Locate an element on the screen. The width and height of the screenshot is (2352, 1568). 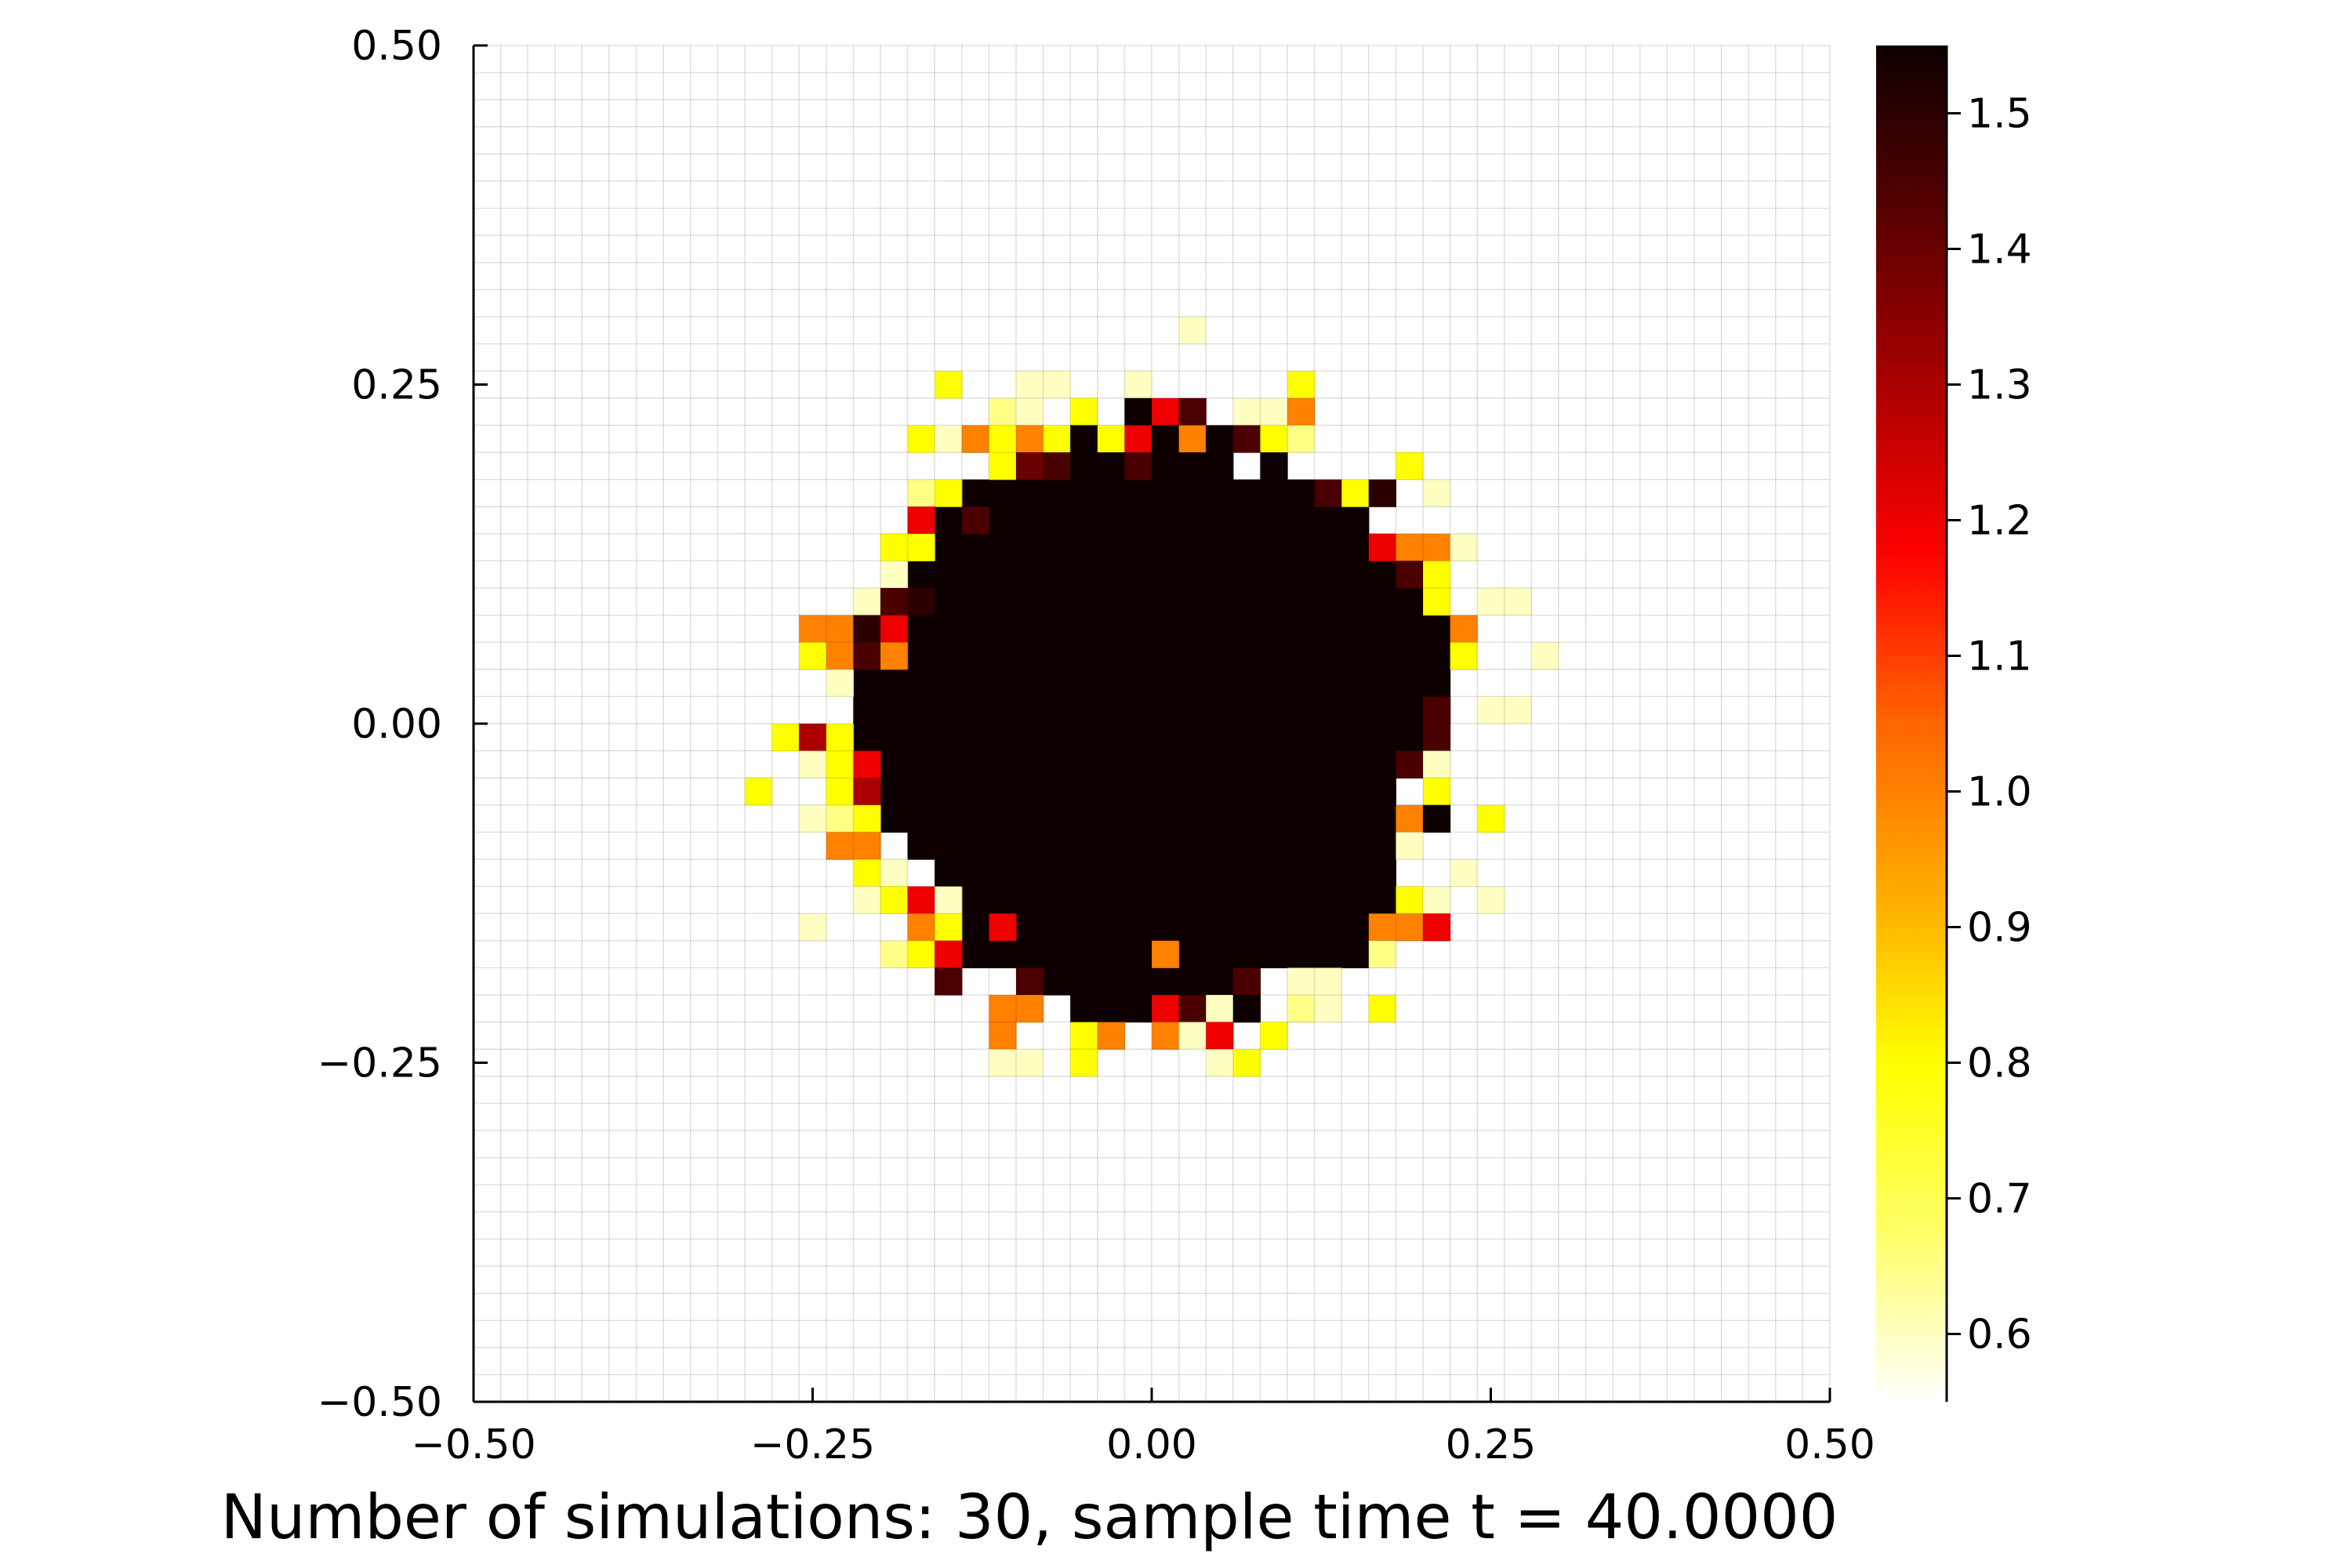
y-tick-label: −0.50 is located at coordinates (380, 1402).